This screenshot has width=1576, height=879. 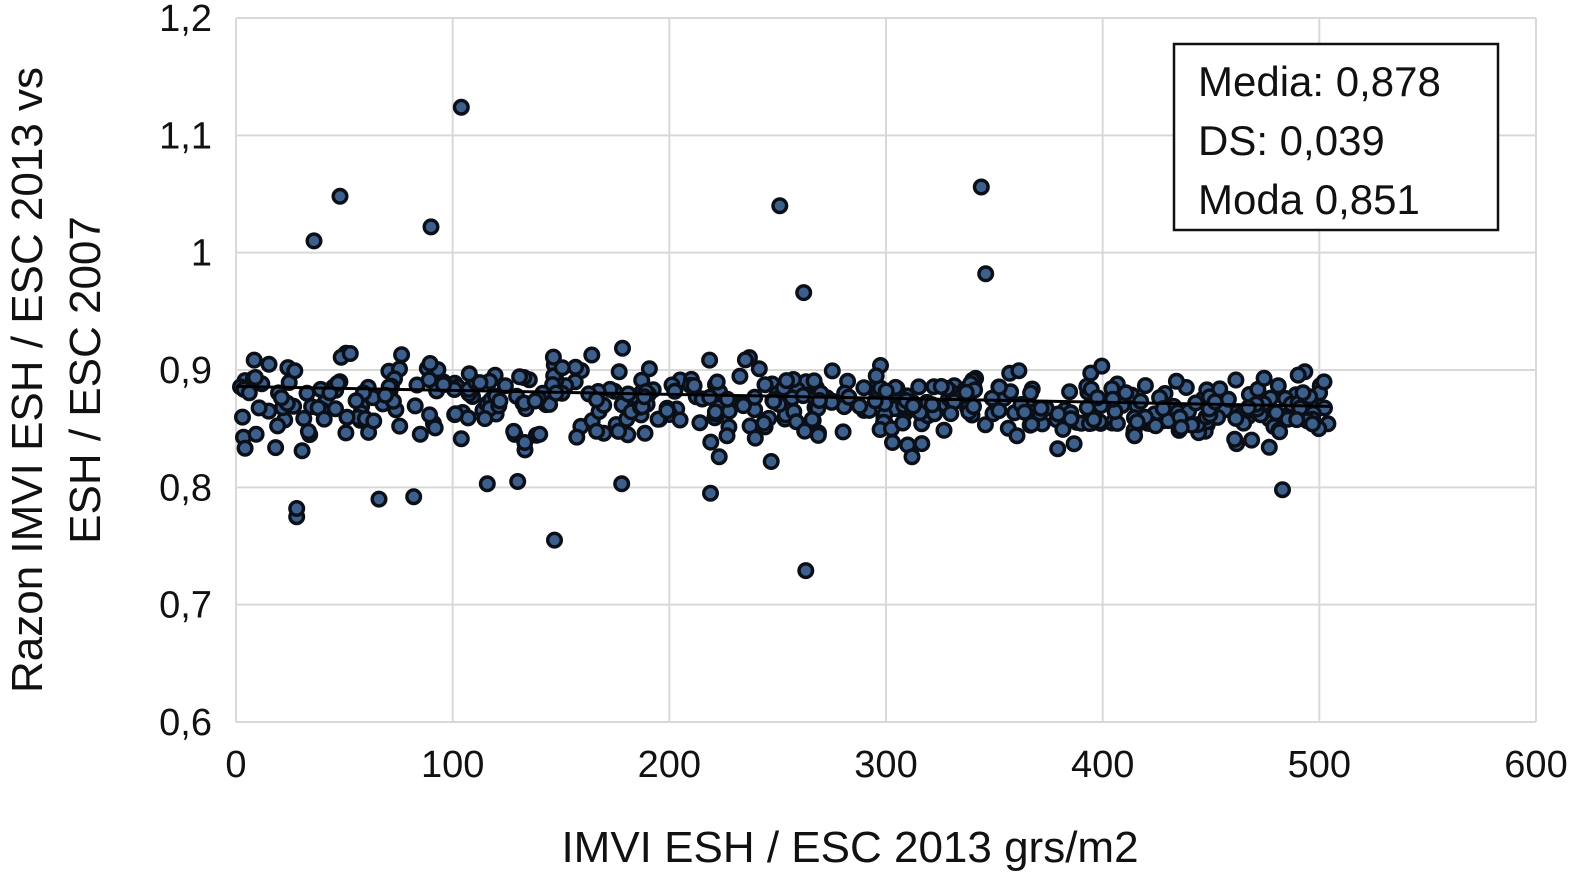 I want to click on trendline, so click(x=783, y=396).